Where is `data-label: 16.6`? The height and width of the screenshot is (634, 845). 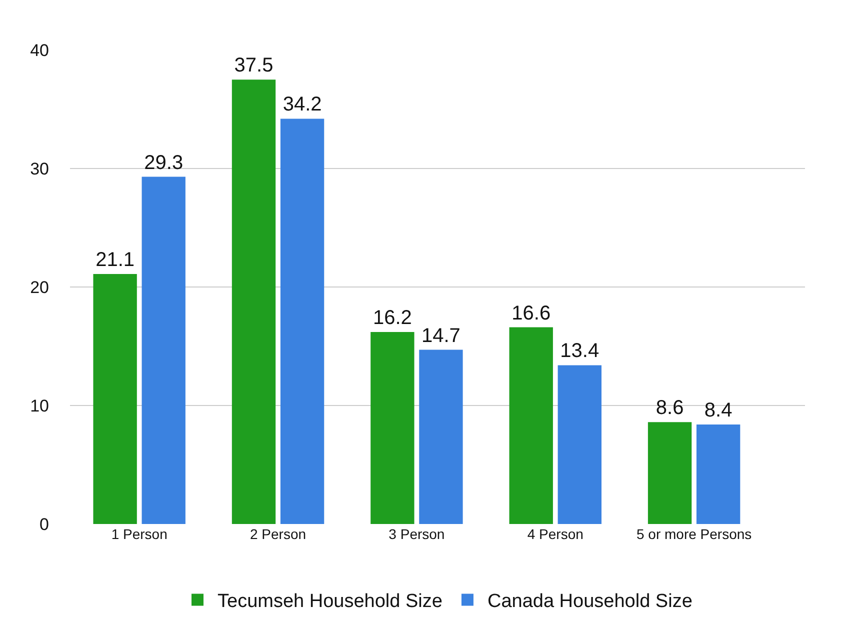 data-label: 16.6 is located at coordinates (531, 313).